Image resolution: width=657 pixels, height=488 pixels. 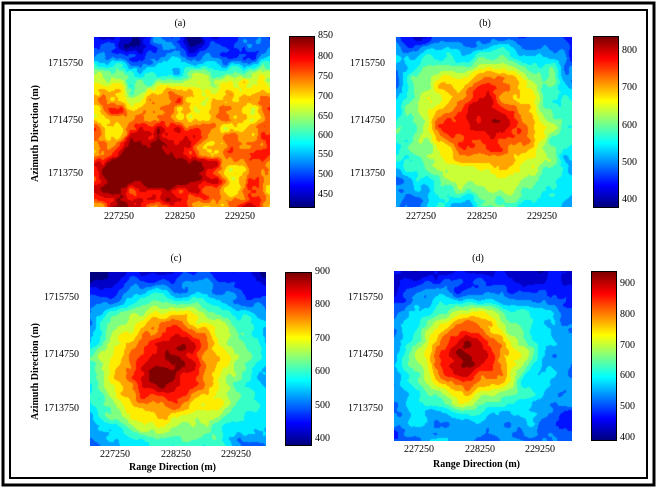 I want to click on colorbar-tick-label: 850, so click(x=325, y=35).